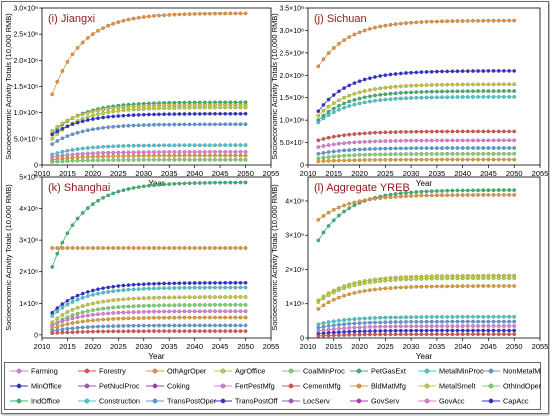 The image size is (550, 416). I want to click on legend-entry: TransPostOper, so click(181, 401).